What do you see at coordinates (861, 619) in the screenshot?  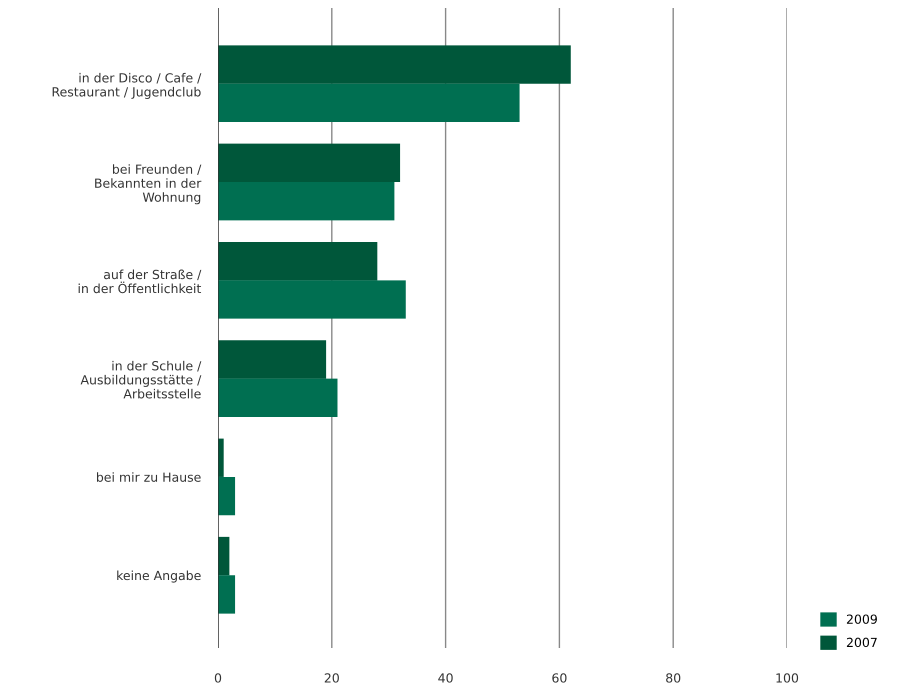 I see `legend-label: 2009` at bounding box center [861, 619].